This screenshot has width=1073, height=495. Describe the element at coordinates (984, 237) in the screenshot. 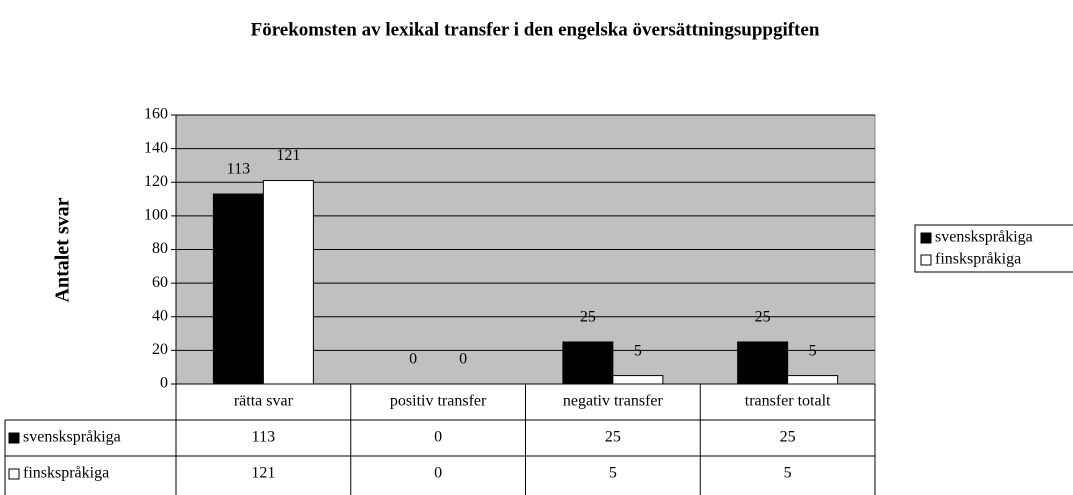

I see `legend-label: svenskspråkiga` at that location.